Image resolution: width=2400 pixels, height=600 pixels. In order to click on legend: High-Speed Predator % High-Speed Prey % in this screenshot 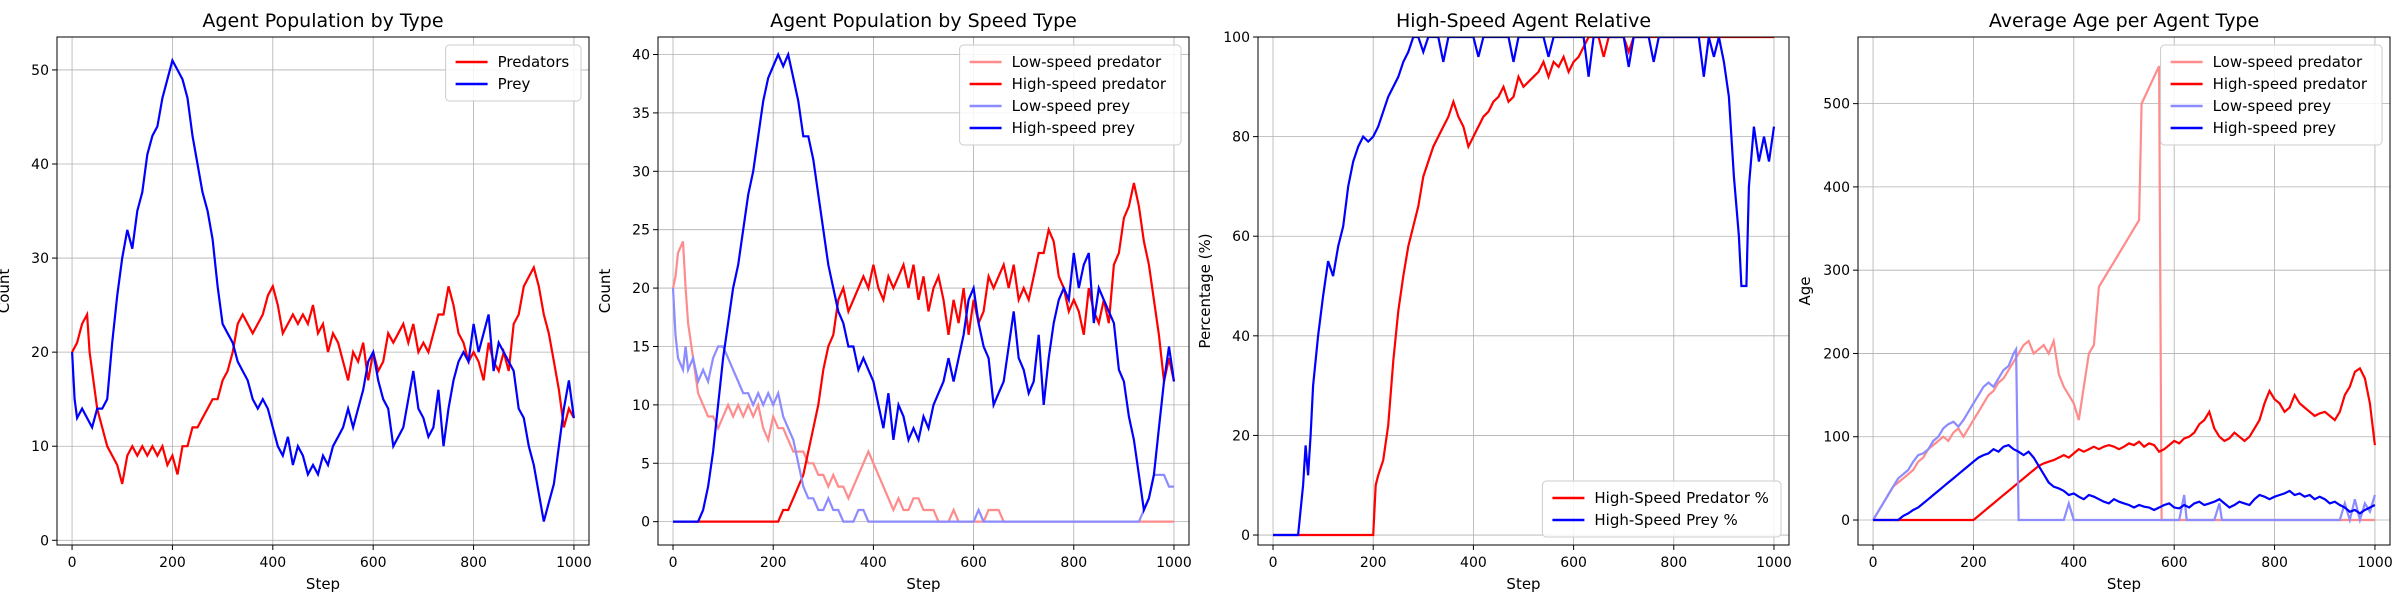, I will do `click(1661, 509)`.